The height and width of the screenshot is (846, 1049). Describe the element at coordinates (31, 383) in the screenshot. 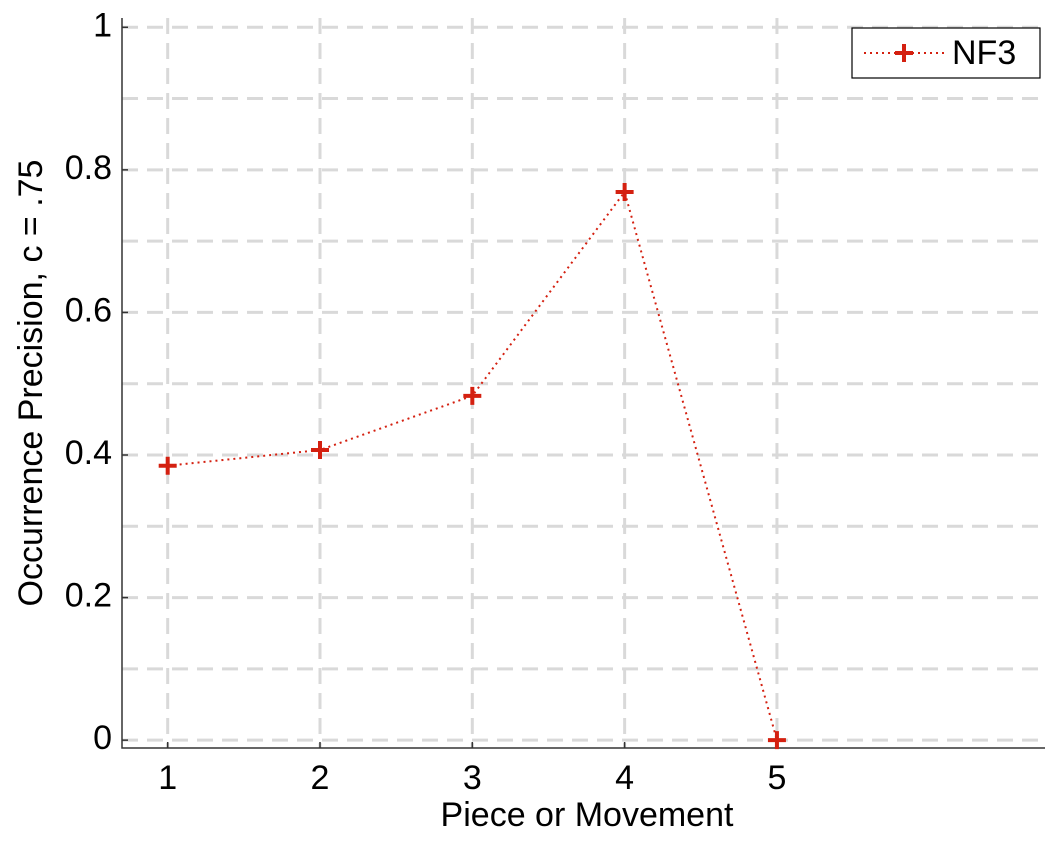

I see `y-axis-label: Occurrence Precision, c = .75` at that location.